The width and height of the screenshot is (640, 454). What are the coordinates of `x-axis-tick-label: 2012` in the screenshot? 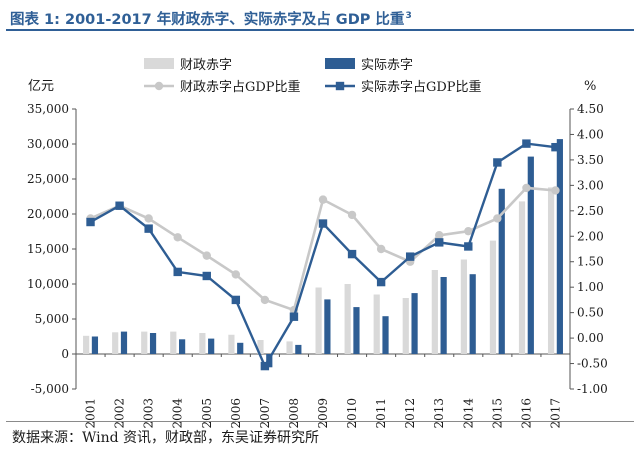 It's located at (410, 413).